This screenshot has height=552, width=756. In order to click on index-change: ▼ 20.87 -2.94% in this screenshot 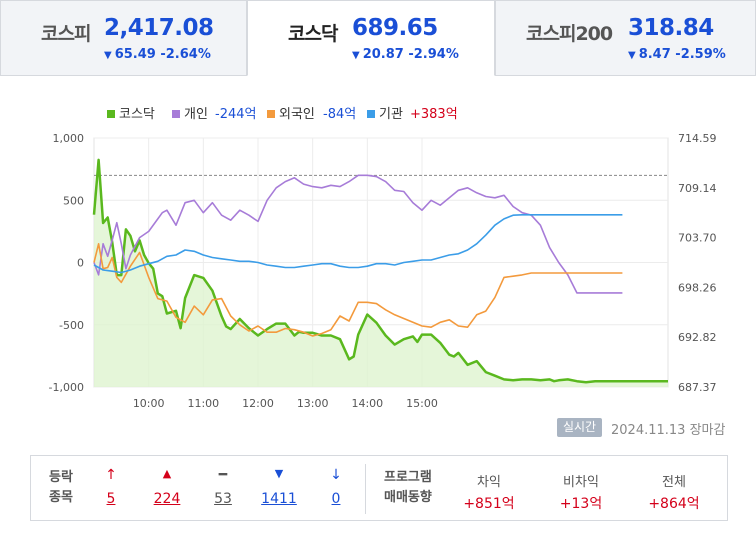, I will do `click(405, 54)`.